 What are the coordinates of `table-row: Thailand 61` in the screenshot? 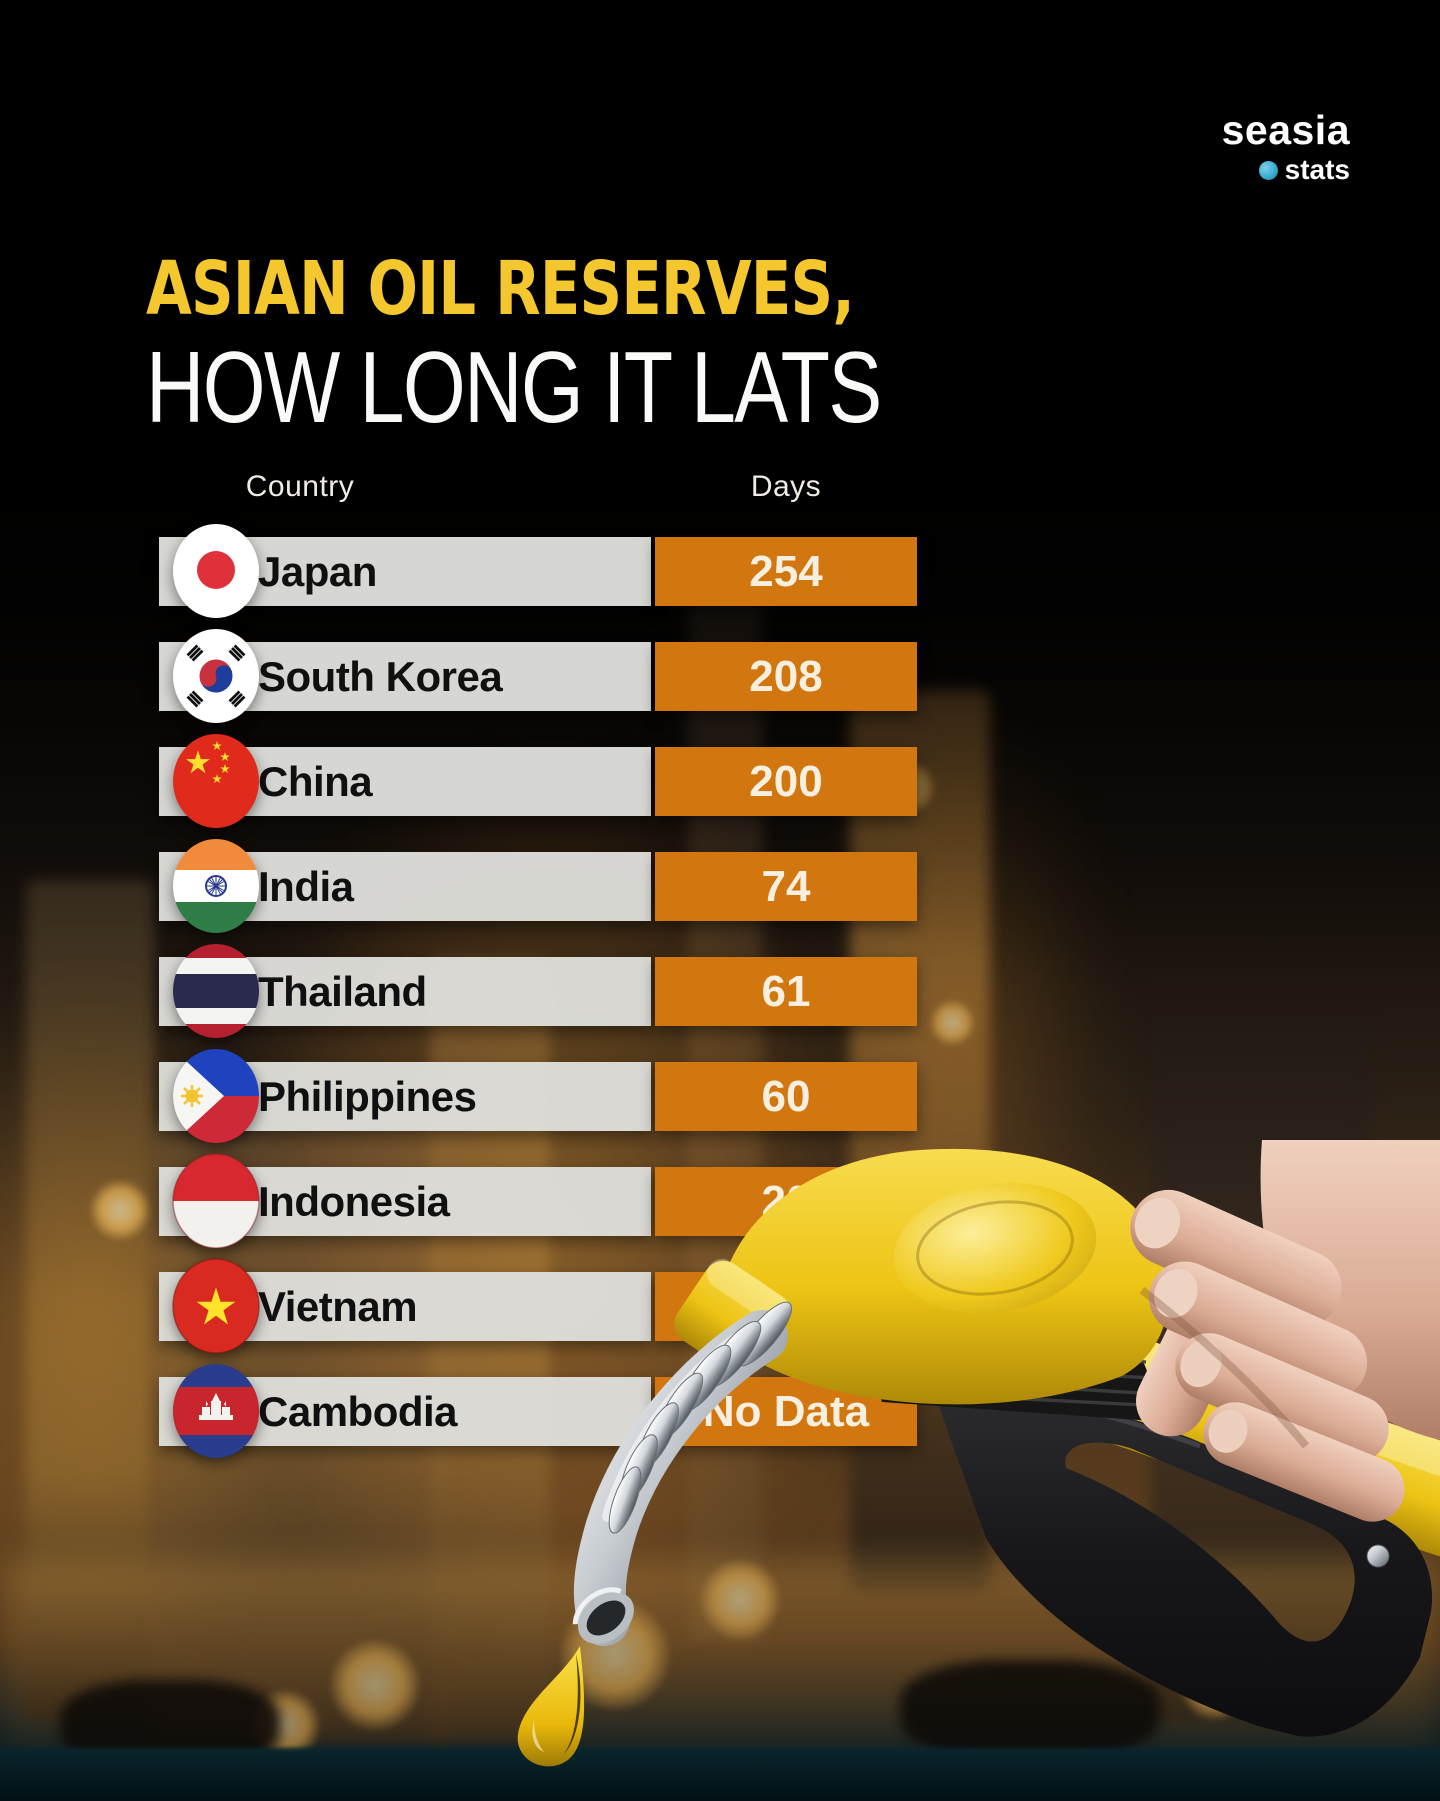 It's located at (538, 991).